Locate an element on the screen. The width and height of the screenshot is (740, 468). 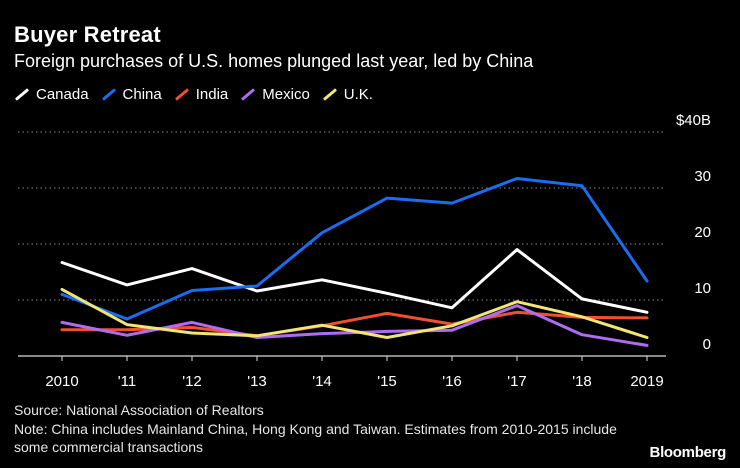
x-tick-label: '18 is located at coordinates (582, 381).